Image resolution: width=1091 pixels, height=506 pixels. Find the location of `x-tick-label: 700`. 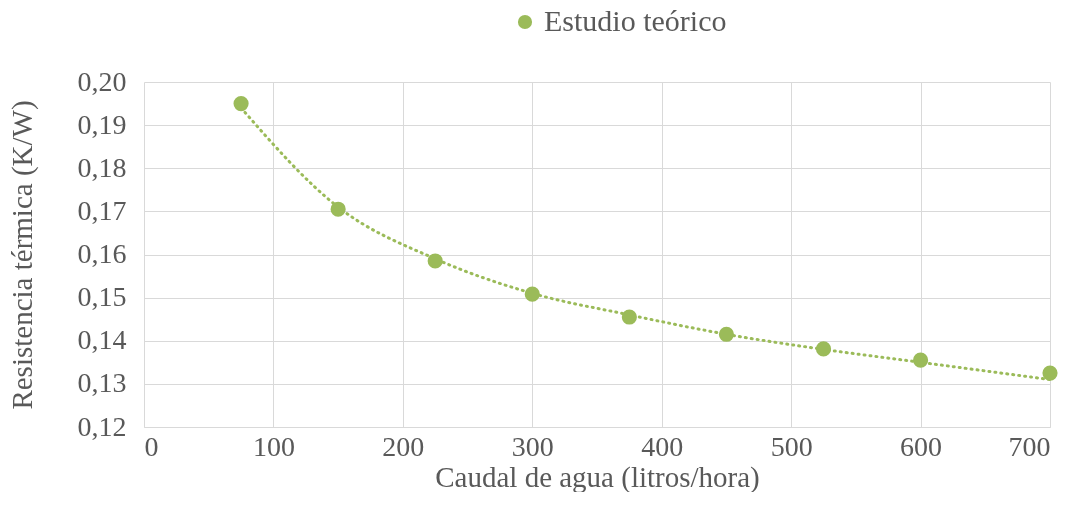

x-tick-label: 700 is located at coordinates (1029, 446).